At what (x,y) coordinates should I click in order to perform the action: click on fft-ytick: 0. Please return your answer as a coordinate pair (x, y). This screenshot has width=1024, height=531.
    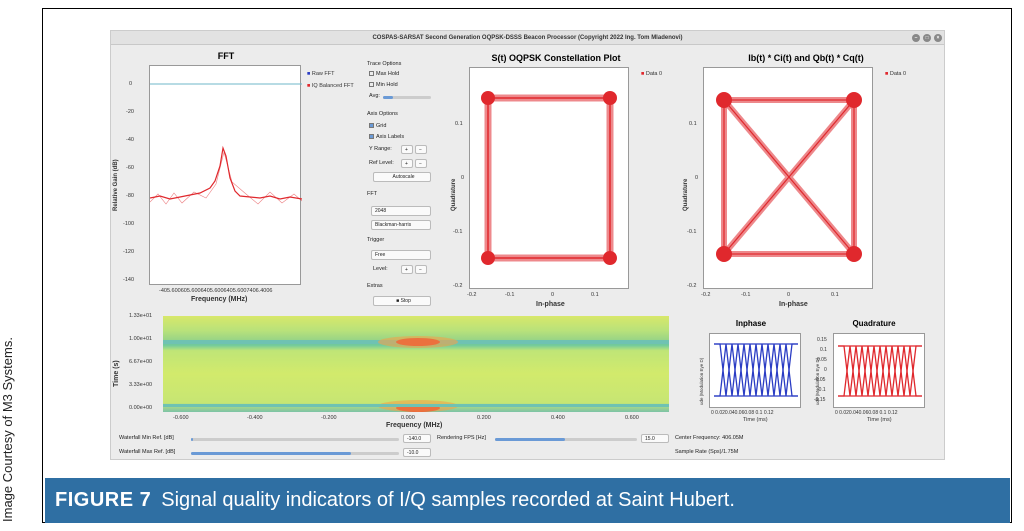
    Looking at the image, I should click on (131, 84).